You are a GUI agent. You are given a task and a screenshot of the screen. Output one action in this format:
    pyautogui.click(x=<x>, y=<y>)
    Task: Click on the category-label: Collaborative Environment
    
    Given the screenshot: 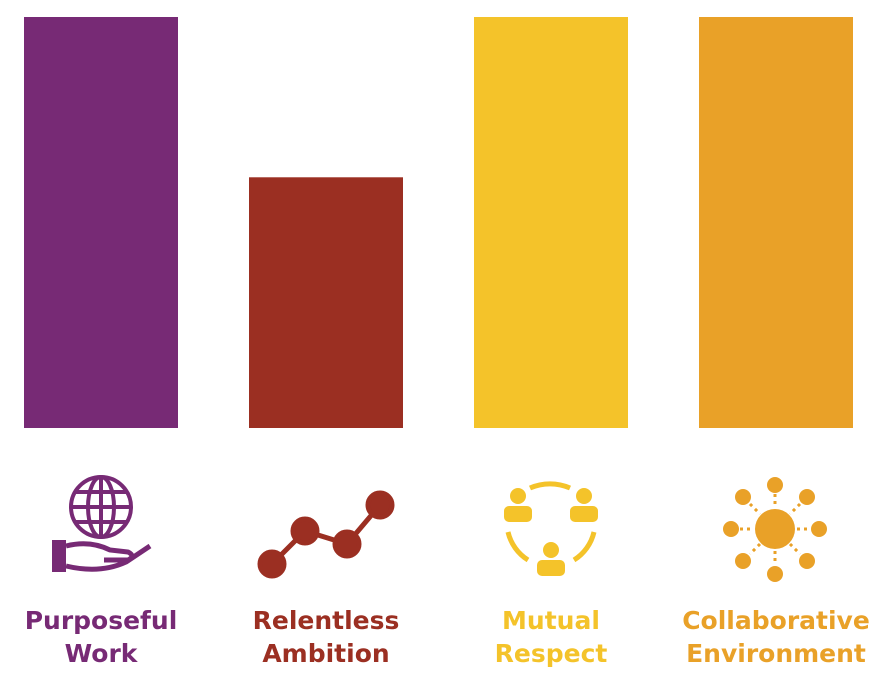 What is the action you would take?
    pyautogui.click(x=776, y=637)
    